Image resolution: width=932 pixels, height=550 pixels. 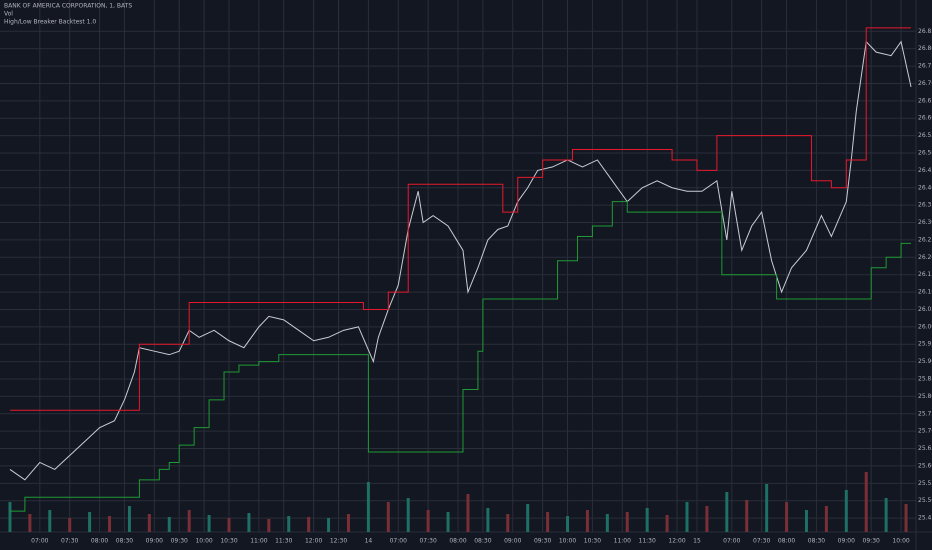 I want to click on y-tick-label: 26.10, so click(x=925, y=292).